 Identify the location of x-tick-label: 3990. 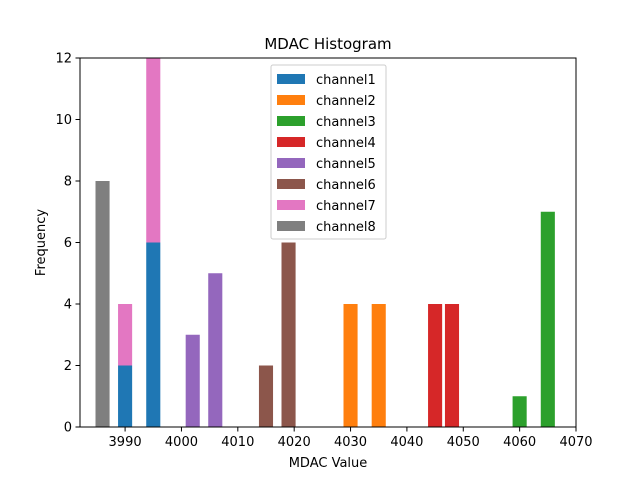
(125, 442).